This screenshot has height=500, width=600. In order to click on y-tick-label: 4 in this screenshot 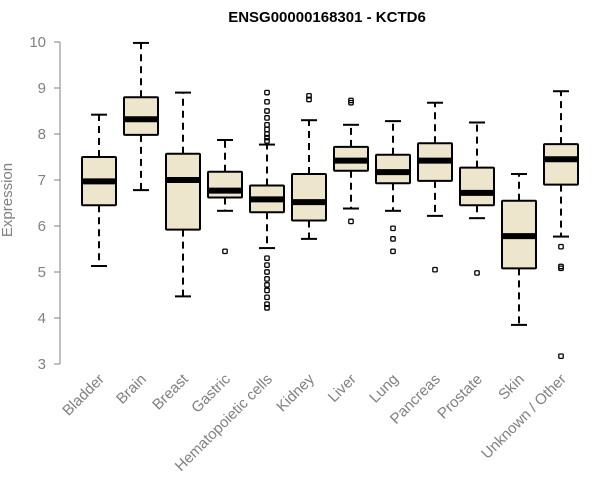, I will do `click(42, 318)`.